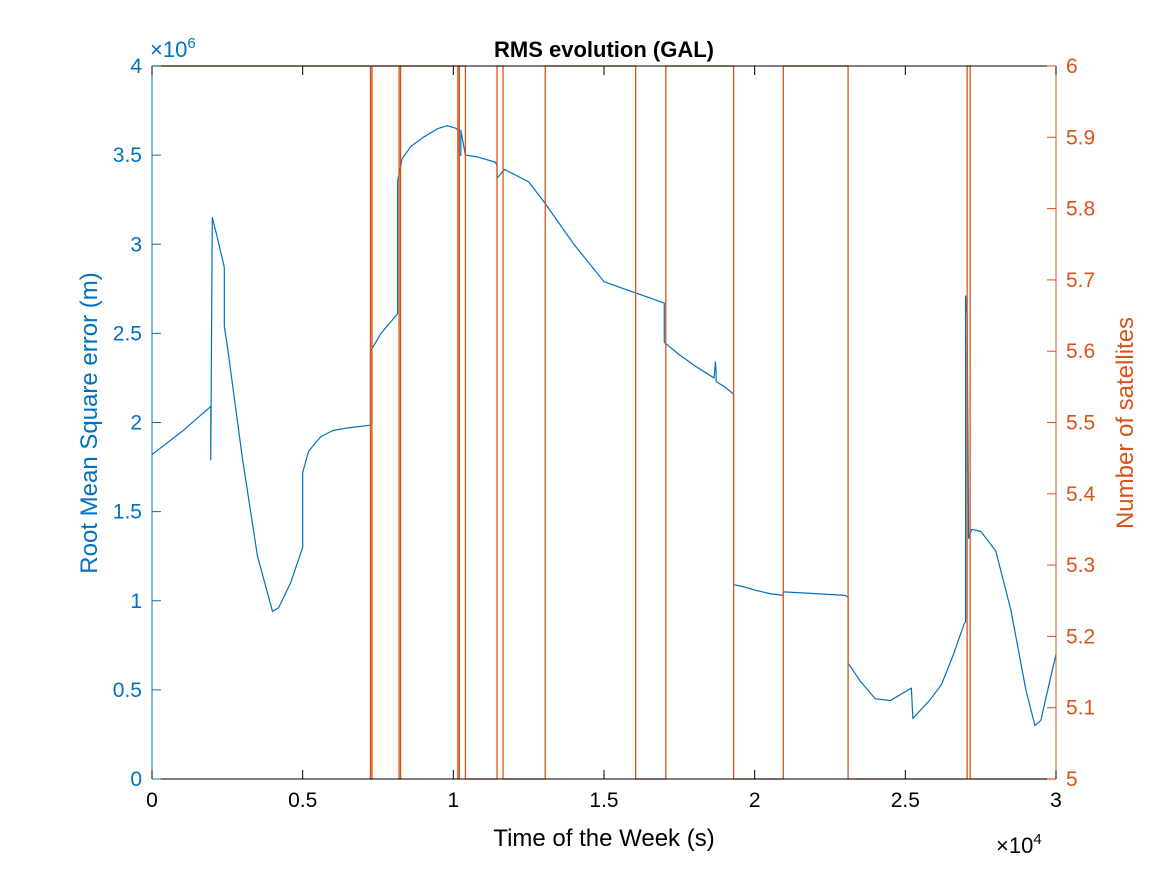  What do you see at coordinates (191, 43) in the screenshot?
I see `y-axis-left-multiplier-exponent: 6` at bounding box center [191, 43].